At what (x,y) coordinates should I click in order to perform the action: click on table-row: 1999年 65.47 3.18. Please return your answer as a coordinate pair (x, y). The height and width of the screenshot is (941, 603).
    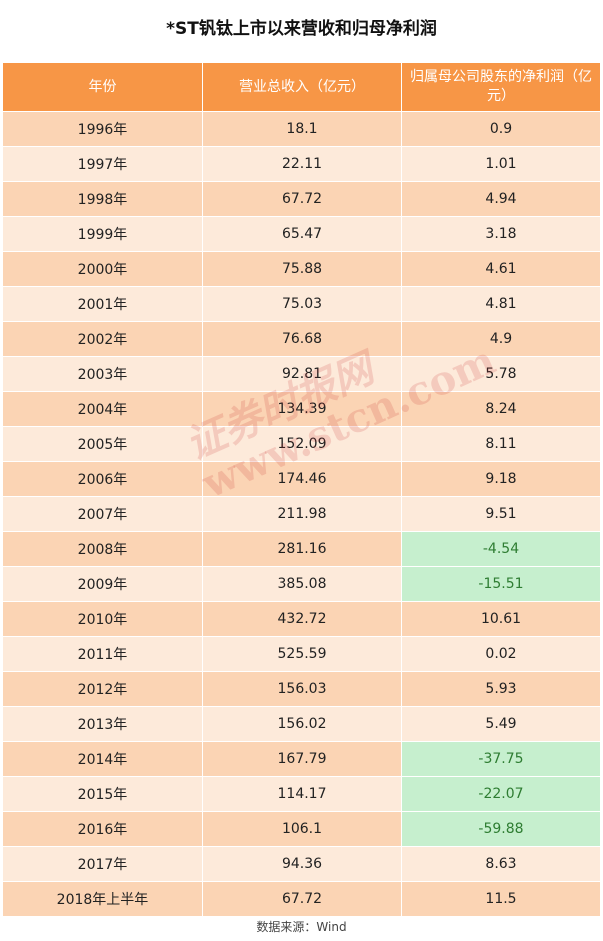
    Looking at the image, I should click on (301, 234).